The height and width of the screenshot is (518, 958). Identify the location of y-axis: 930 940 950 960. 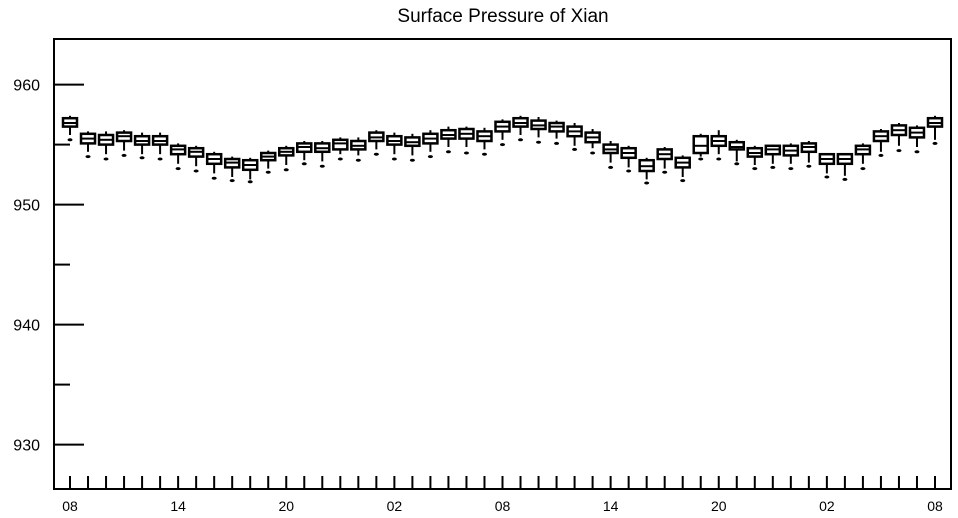
(48, 266).